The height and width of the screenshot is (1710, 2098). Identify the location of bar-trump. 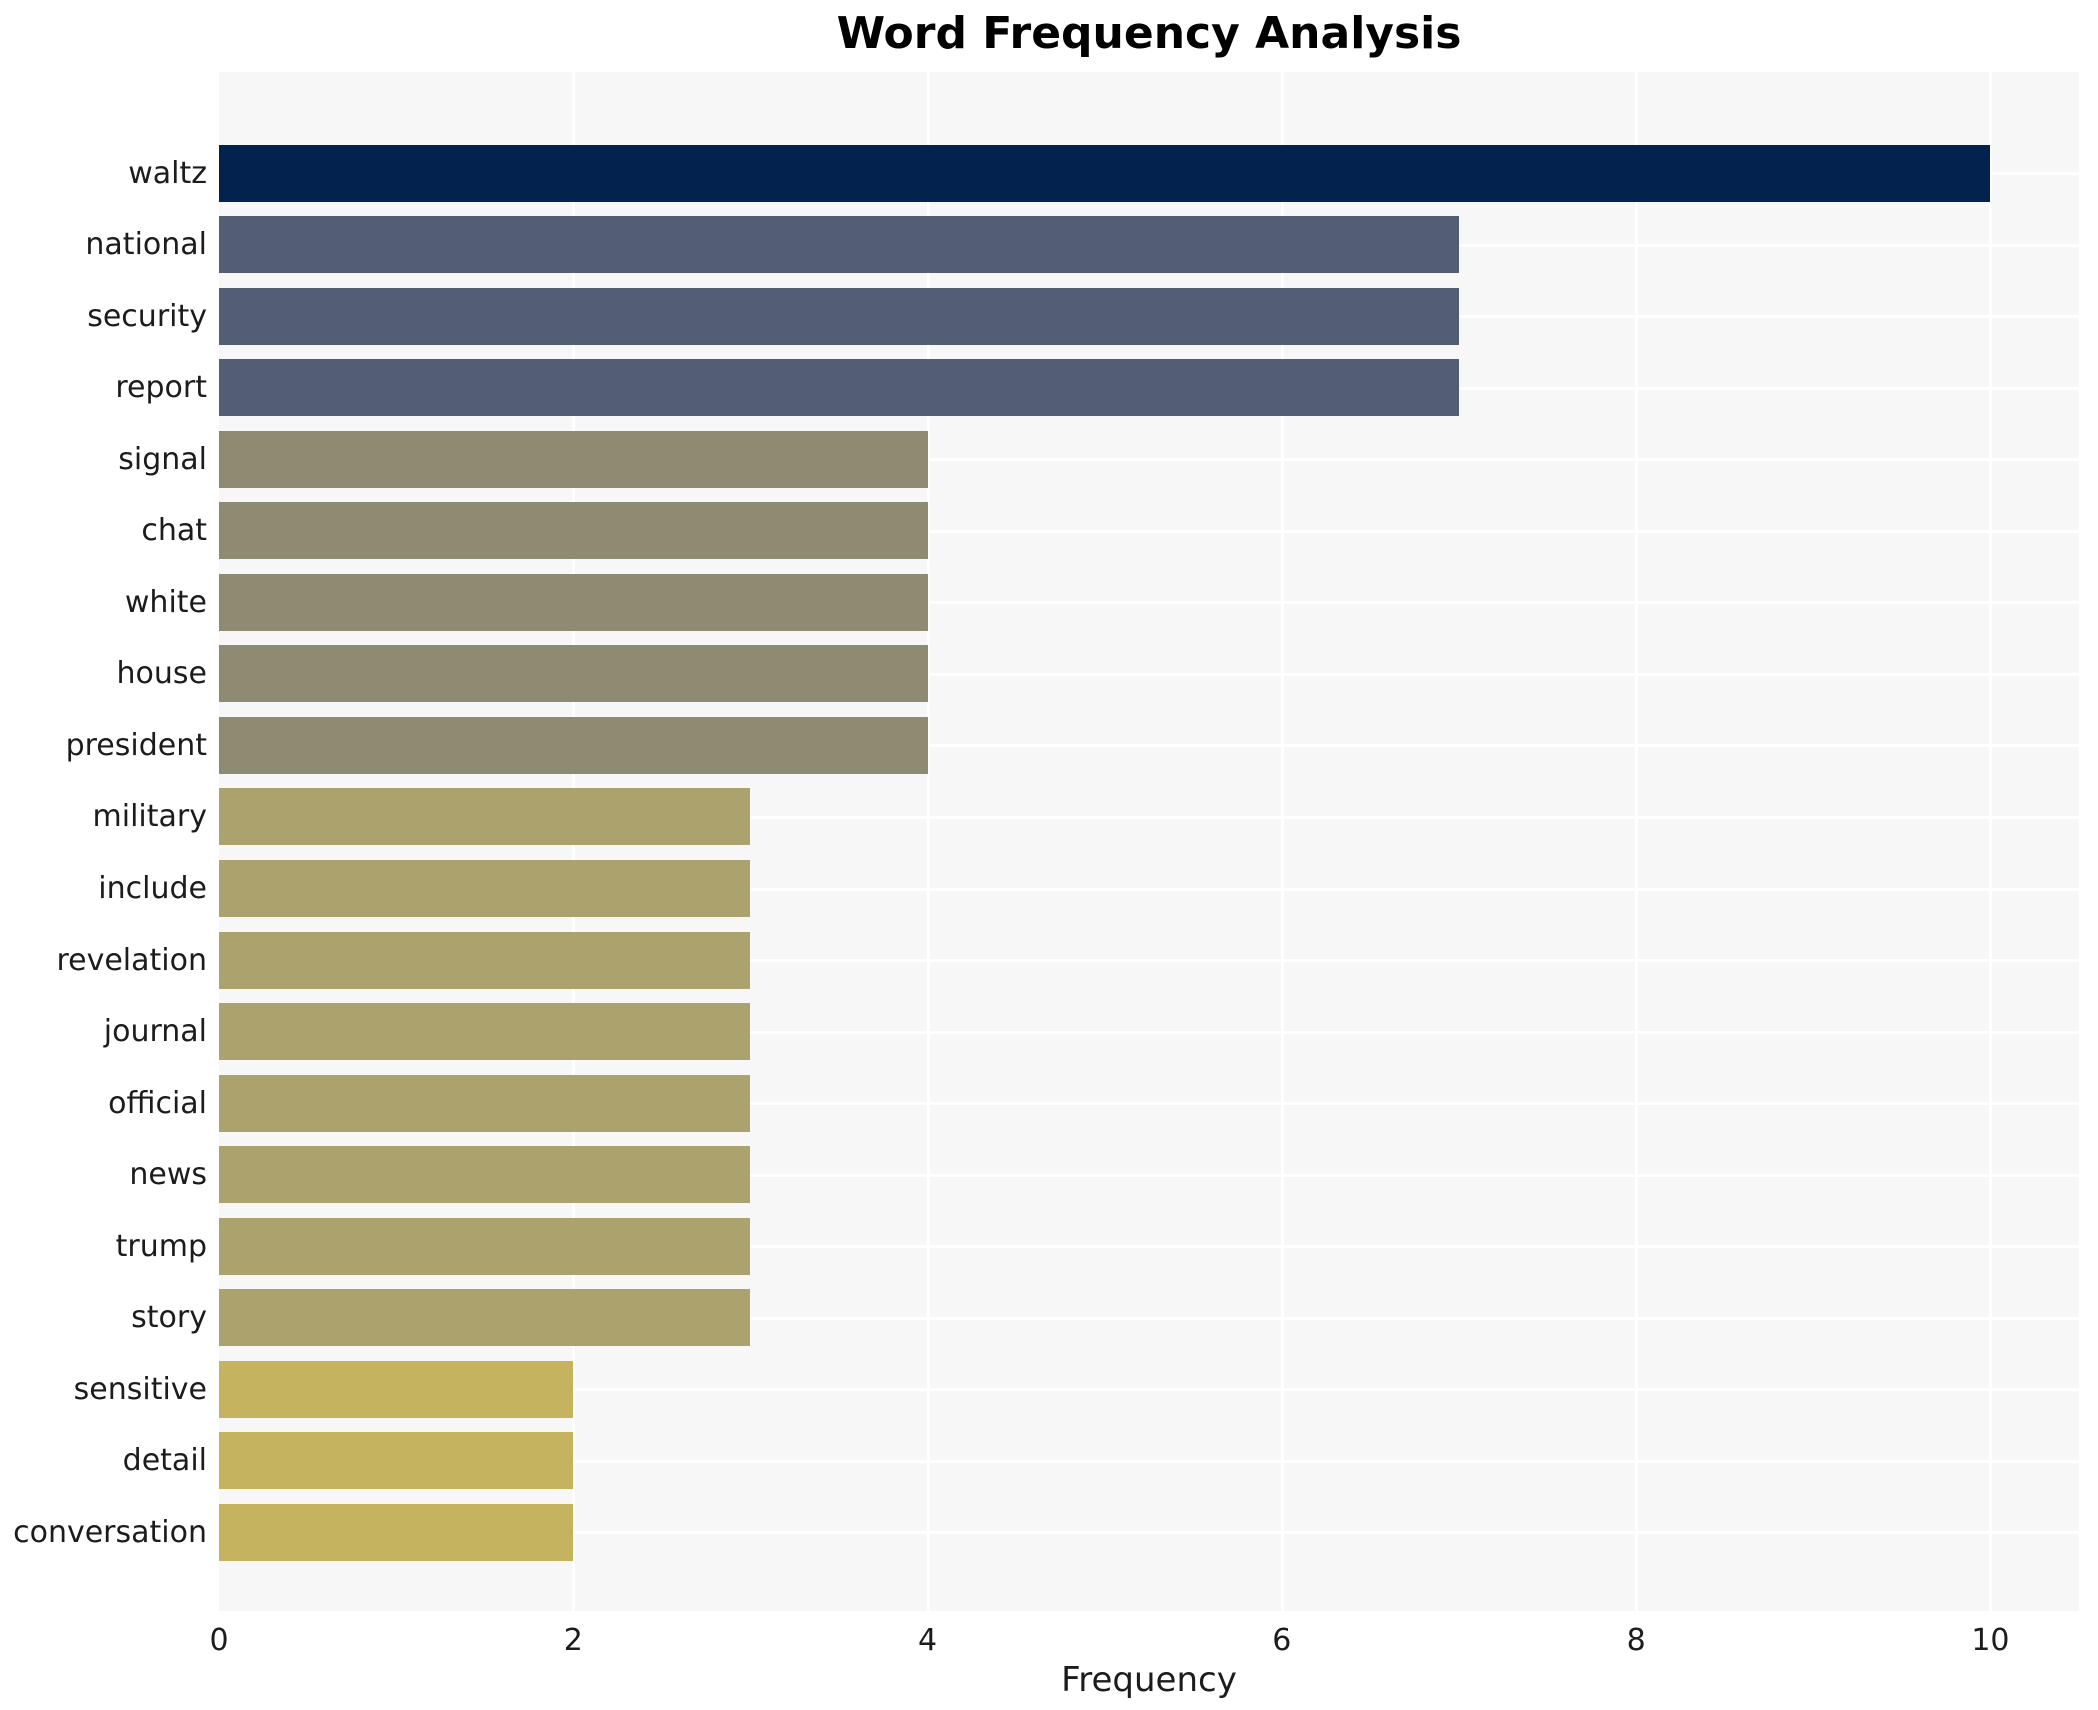
(485, 1246).